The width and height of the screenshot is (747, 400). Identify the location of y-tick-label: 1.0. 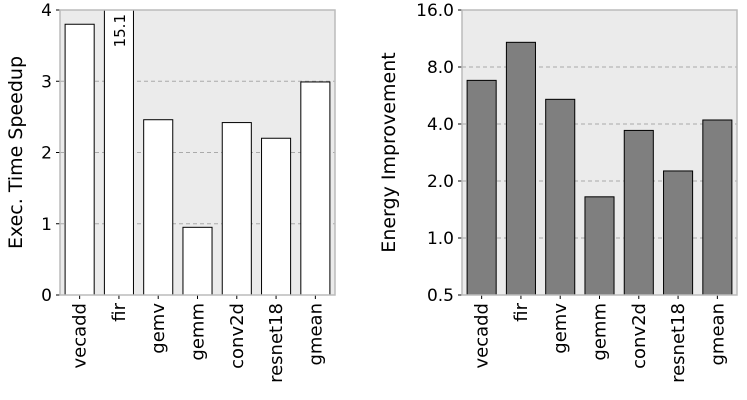
(440, 239).